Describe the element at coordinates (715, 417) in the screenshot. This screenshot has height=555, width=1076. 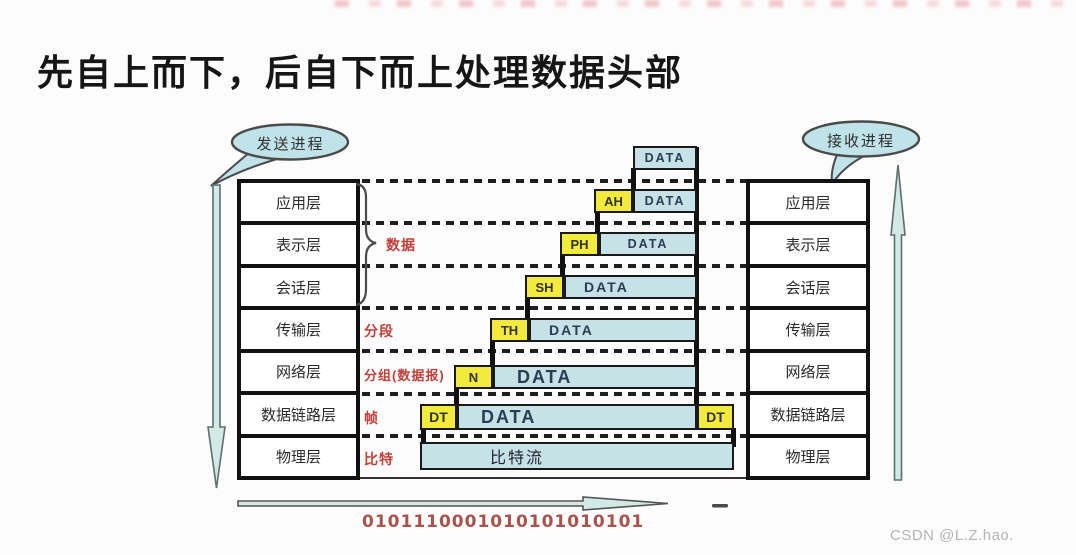
I see `trailer-box-dt: DT` at that location.